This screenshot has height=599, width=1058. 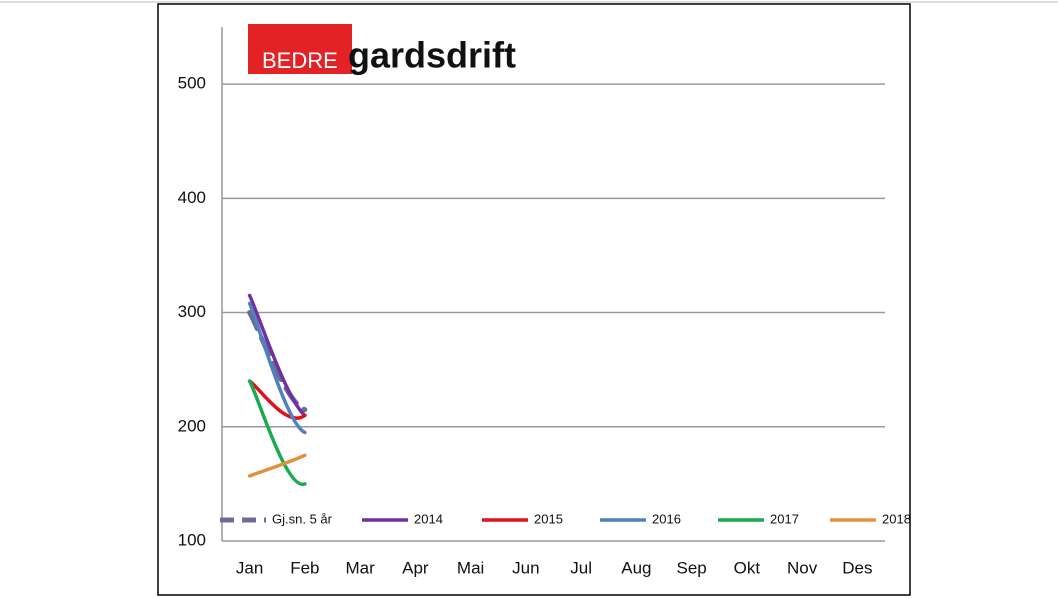 What do you see at coordinates (525, 567) in the screenshot?
I see `x-tick-label: Jun` at bounding box center [525, 567].